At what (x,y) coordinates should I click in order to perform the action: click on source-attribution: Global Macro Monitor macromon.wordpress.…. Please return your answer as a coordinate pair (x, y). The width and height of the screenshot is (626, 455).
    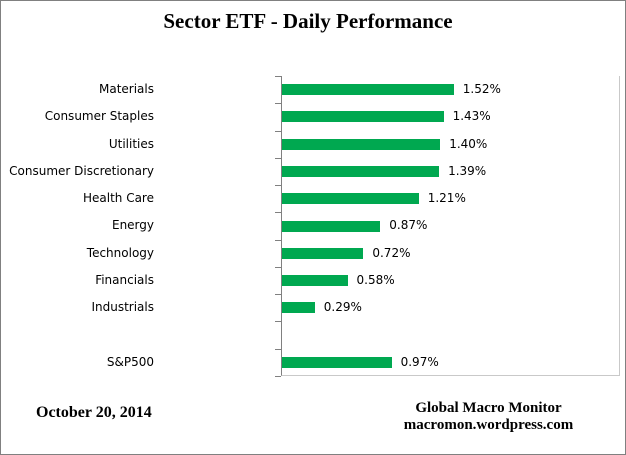
    Looking at the image, I should click on (488, 417).